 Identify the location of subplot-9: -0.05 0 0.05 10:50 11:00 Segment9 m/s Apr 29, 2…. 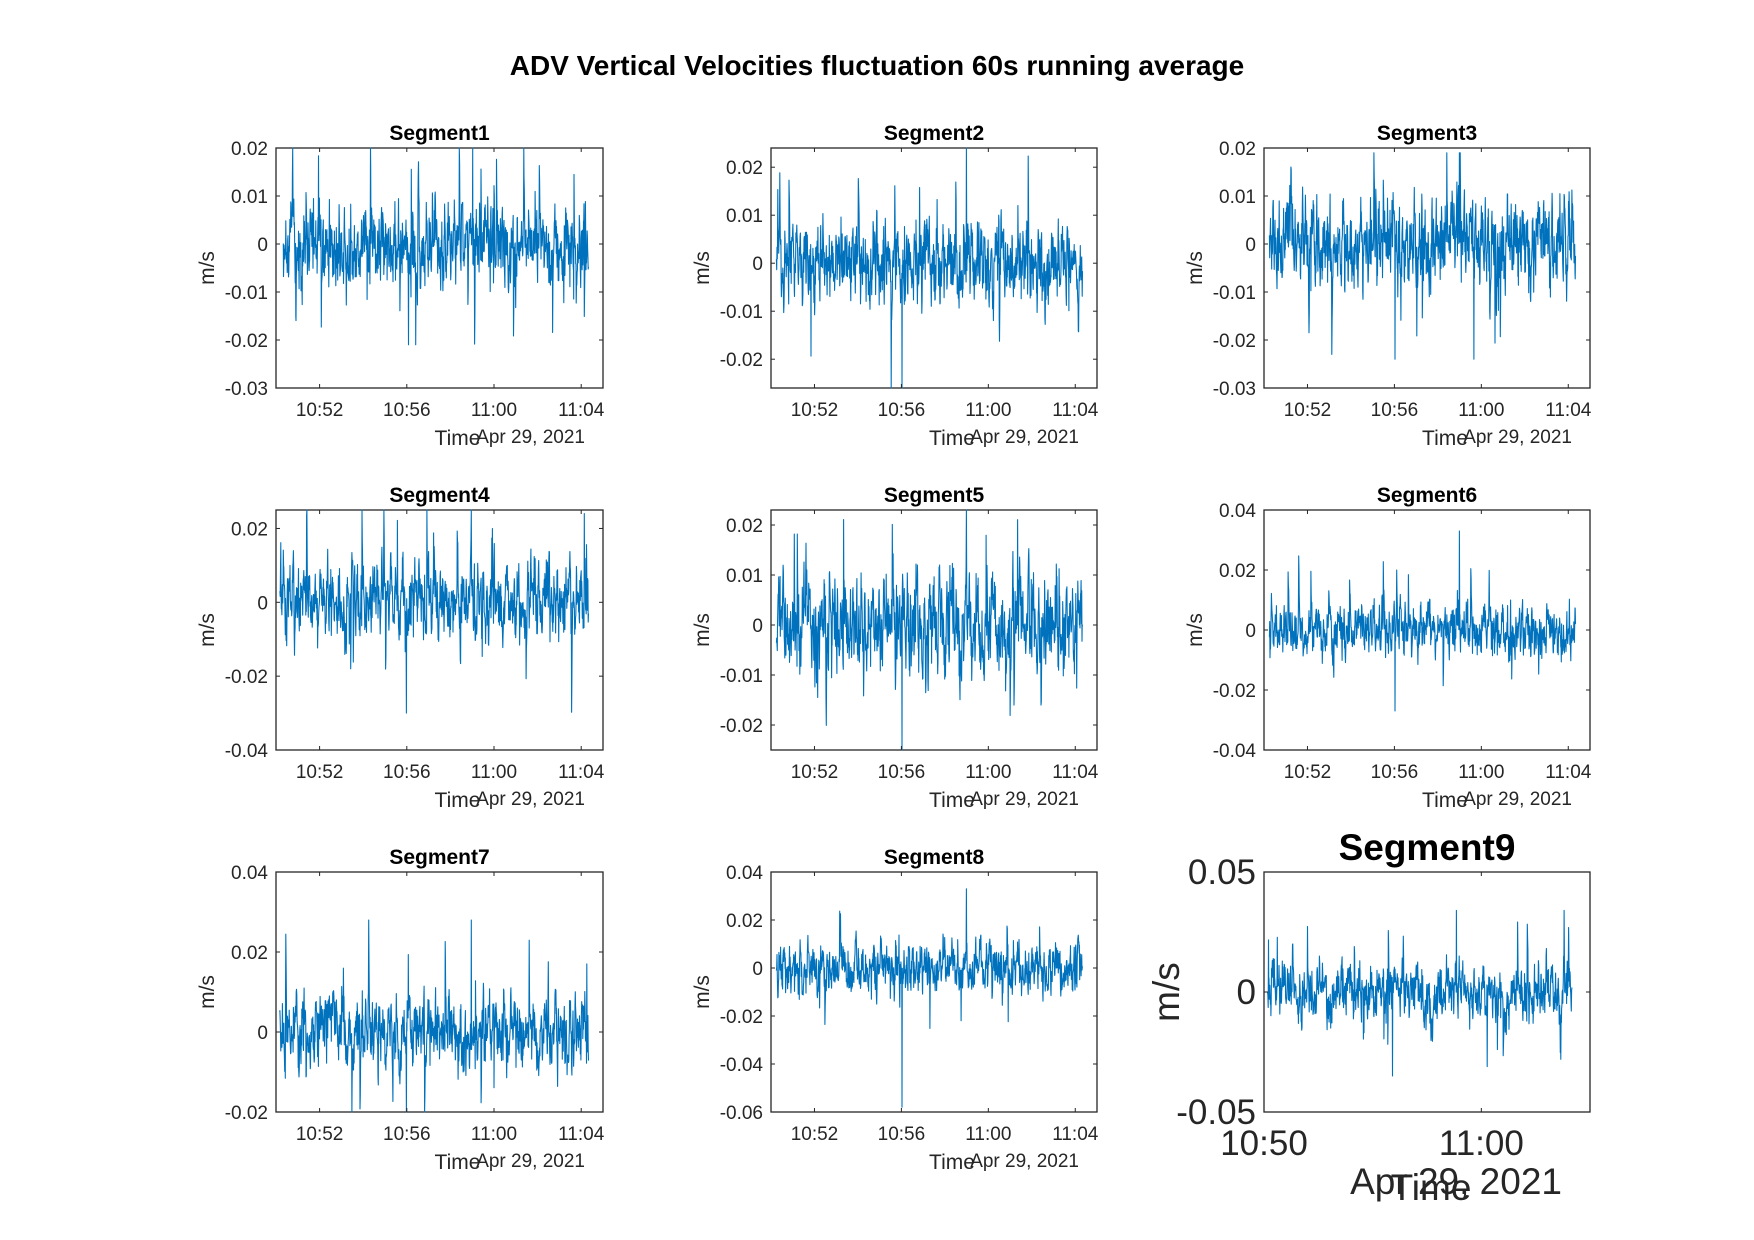
(1368, 1017).